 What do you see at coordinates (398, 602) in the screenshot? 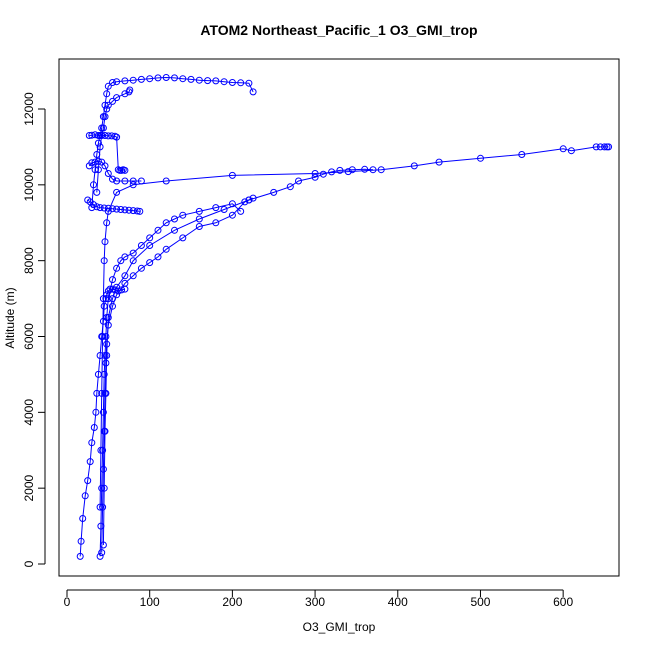
I see `x-tick-label: 400` at bounding box center [398, 602].